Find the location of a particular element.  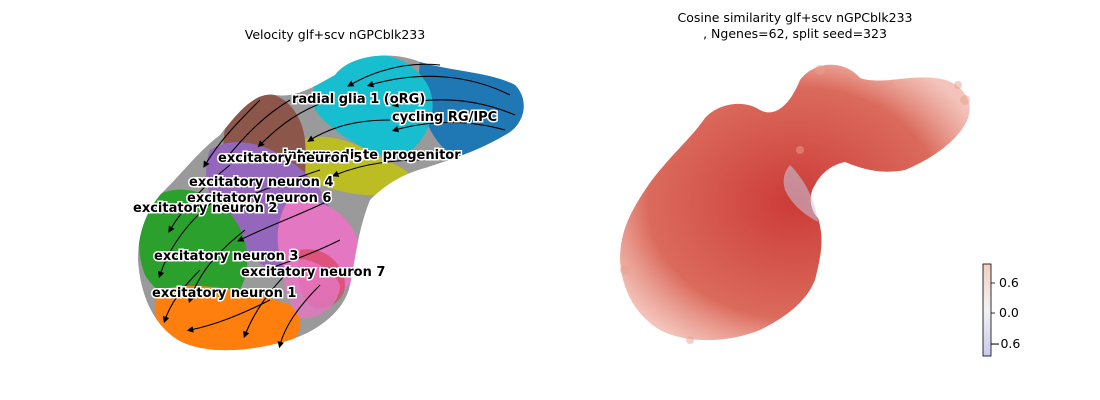

low-similarity-patch is located at coordinates (800, 193).